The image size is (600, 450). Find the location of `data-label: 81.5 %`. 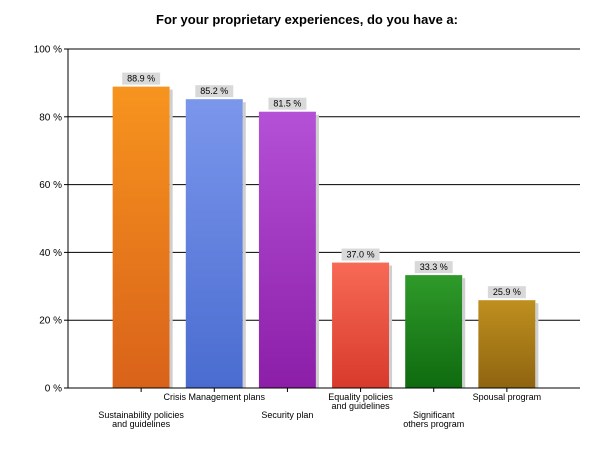

data-label: 81.5 % is located at coordinates (287, 104).